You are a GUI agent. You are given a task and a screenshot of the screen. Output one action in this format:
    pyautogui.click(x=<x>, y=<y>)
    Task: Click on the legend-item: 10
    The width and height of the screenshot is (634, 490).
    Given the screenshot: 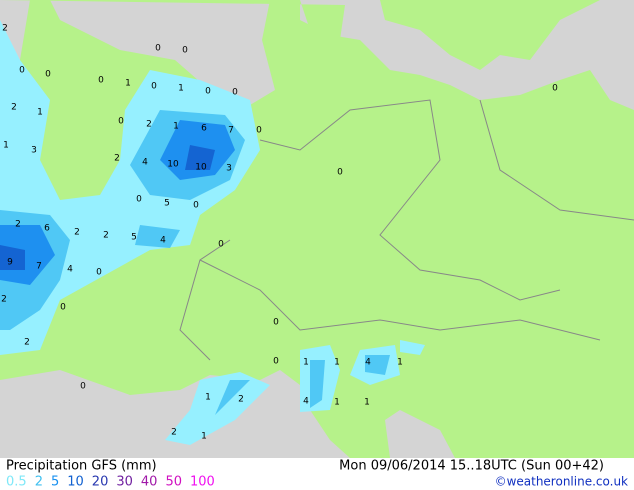 What is the action you would take?
    pyautogui.click(x=75, y=482)
    